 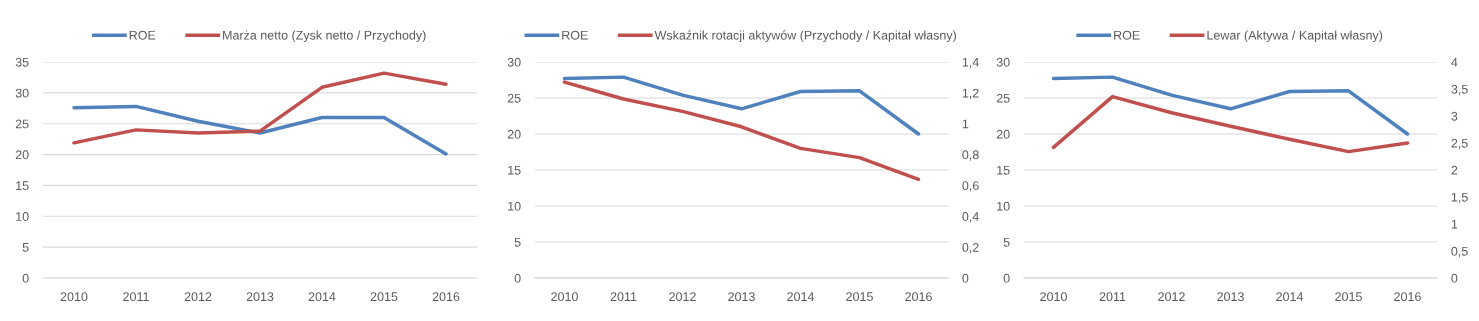 What do you see at coordinates (970, 155) in the screenshot?
I see `y2-tick-label: 0,8` at bounding box center [970, 155].